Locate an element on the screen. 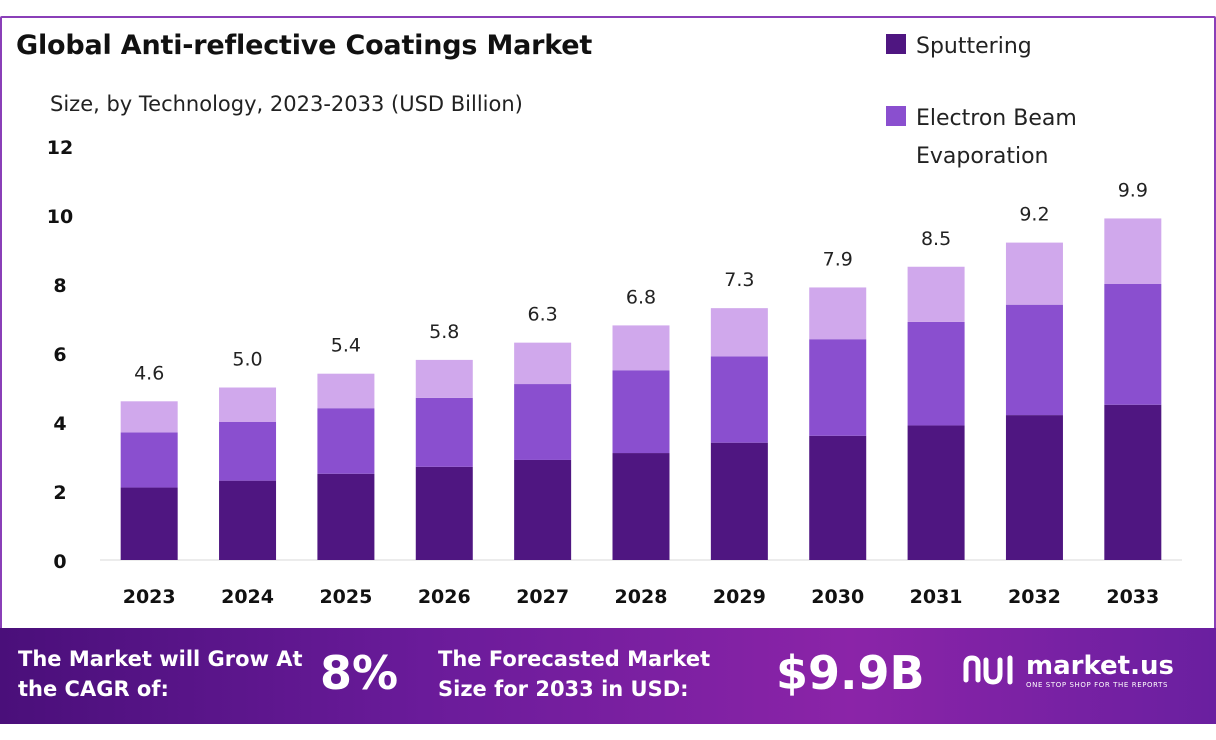  legend-item-sputtering: Sputtering is located at coordinates (1001, 47).